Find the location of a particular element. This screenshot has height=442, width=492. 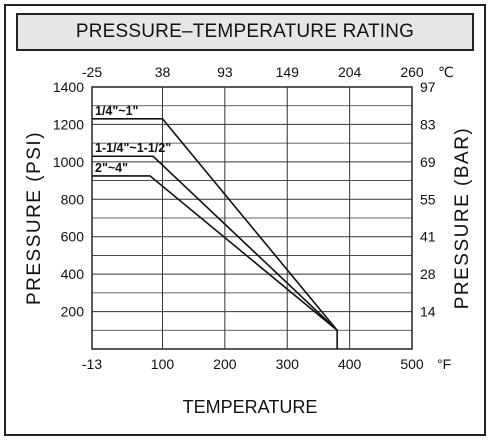

y-tick-label-right: 28 is located at coordinates (428, 274).